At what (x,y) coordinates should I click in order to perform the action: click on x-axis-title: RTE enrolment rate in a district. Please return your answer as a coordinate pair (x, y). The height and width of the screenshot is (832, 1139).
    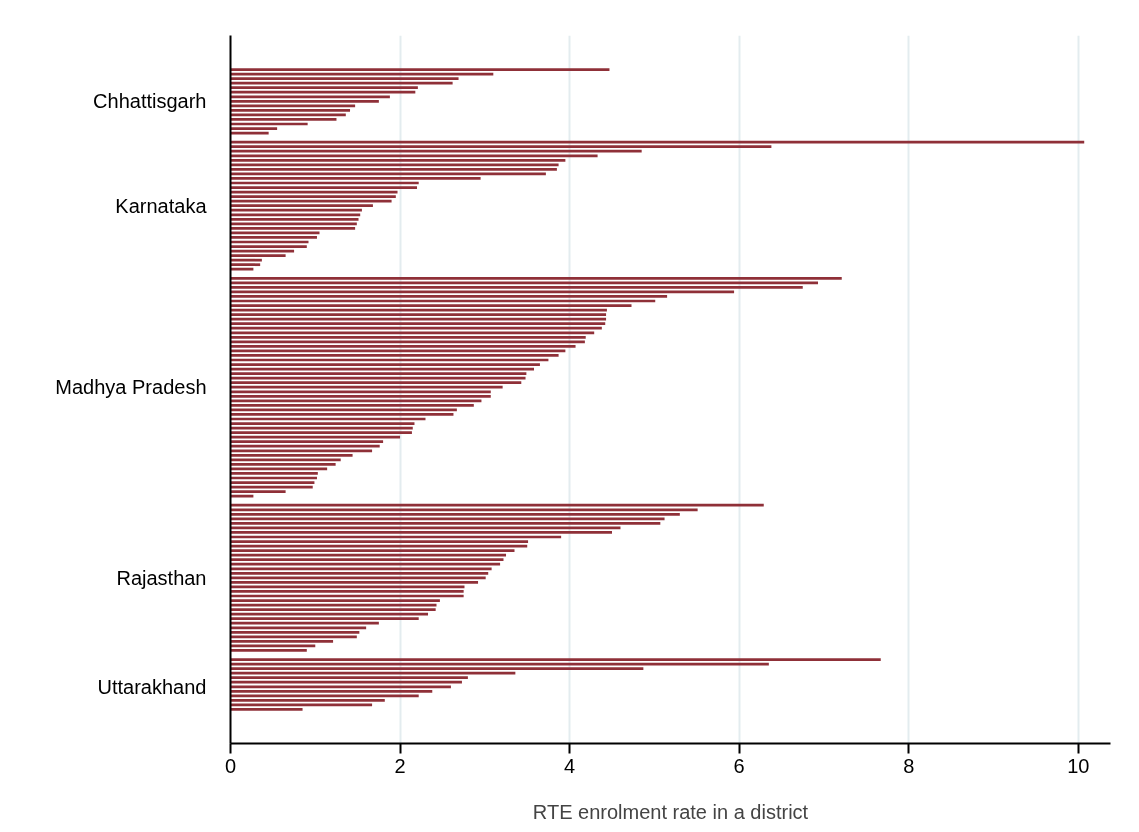
    Looking at the image, I should click on (670, 811).